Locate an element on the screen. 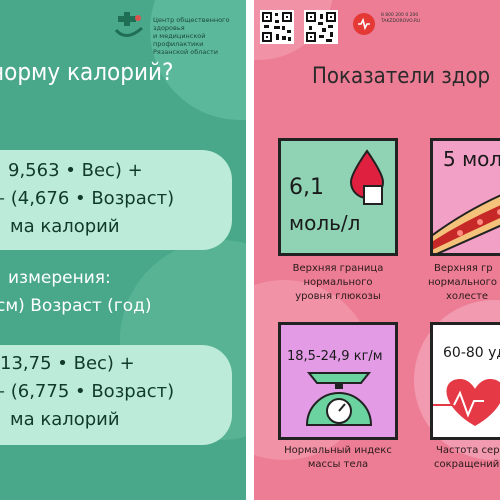  heart-rate-tile: 60-80 уд is located at coordinates (465, 381).